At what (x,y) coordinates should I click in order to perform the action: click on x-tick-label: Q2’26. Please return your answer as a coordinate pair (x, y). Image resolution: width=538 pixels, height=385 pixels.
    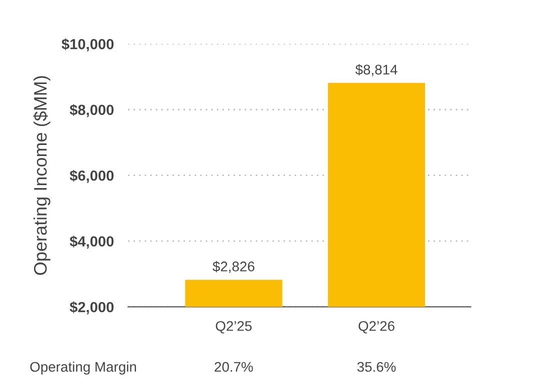
    Looking at the image, I should click on (376, 327).